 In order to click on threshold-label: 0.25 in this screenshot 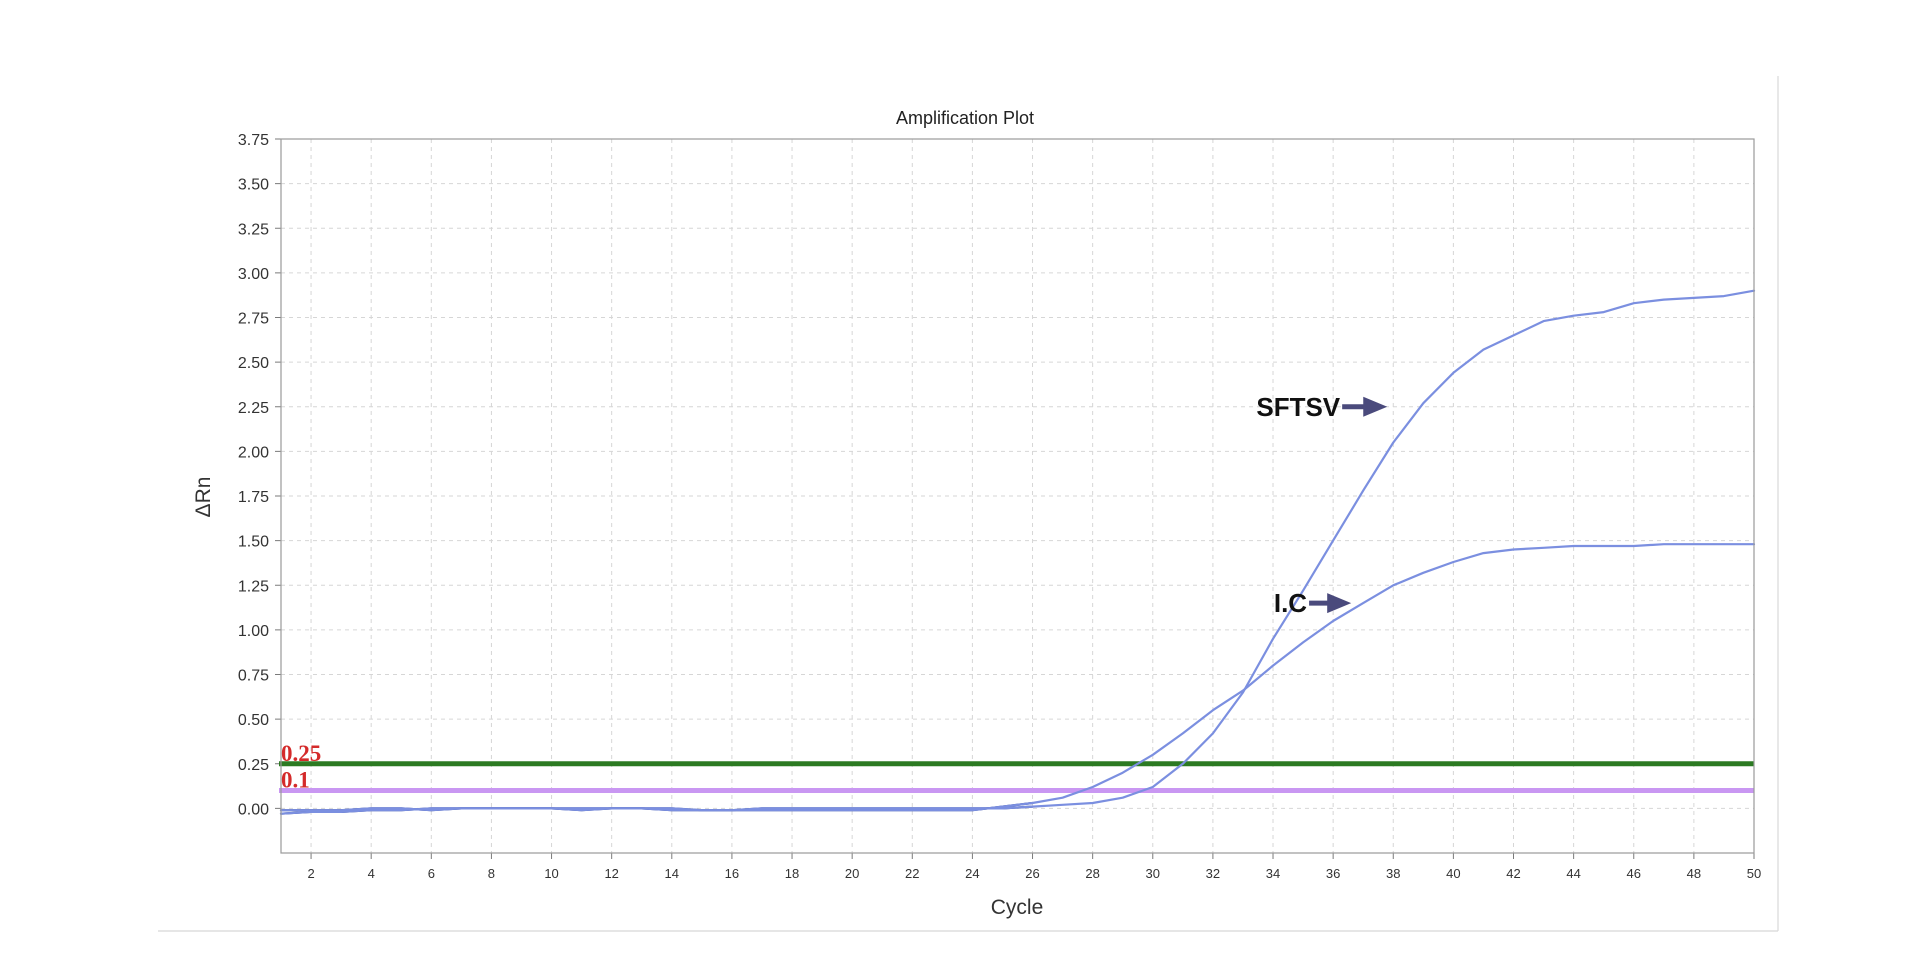, I will do `click(301, 753)`.